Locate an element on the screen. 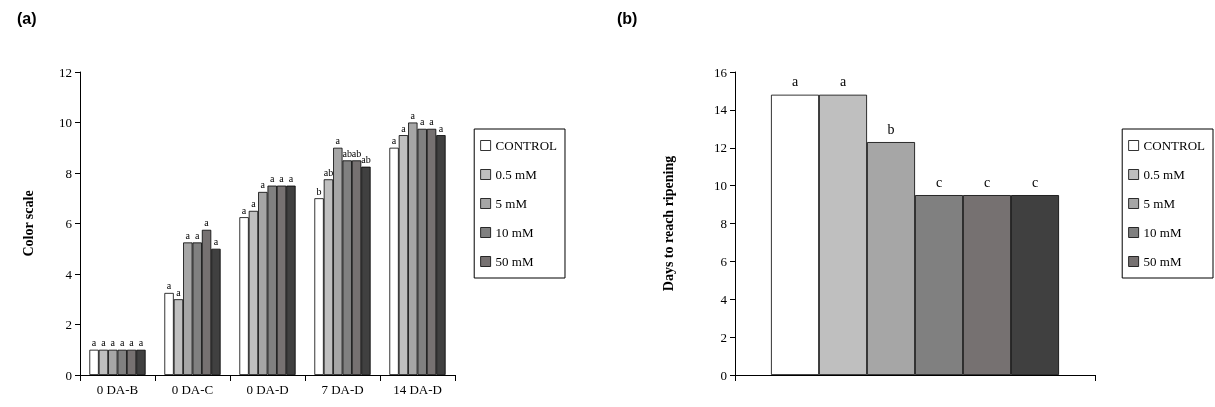 The image size is (1215, 407). x-tick-label: 14 DA-D is located at coordinates (417, 389).